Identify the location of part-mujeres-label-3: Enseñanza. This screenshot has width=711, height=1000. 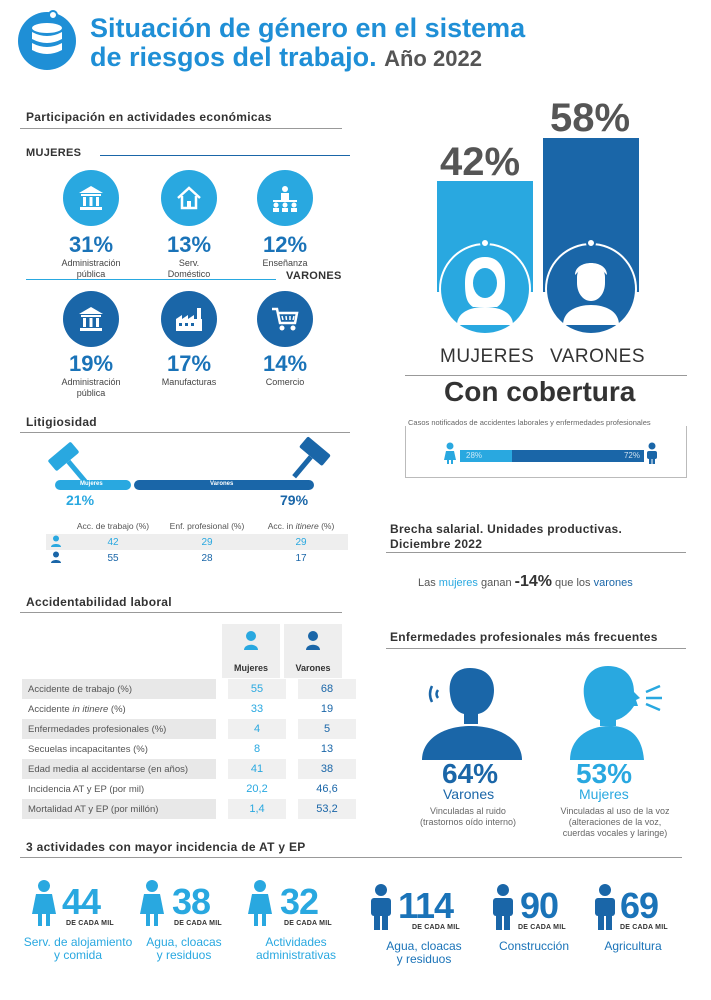
(285, 263).